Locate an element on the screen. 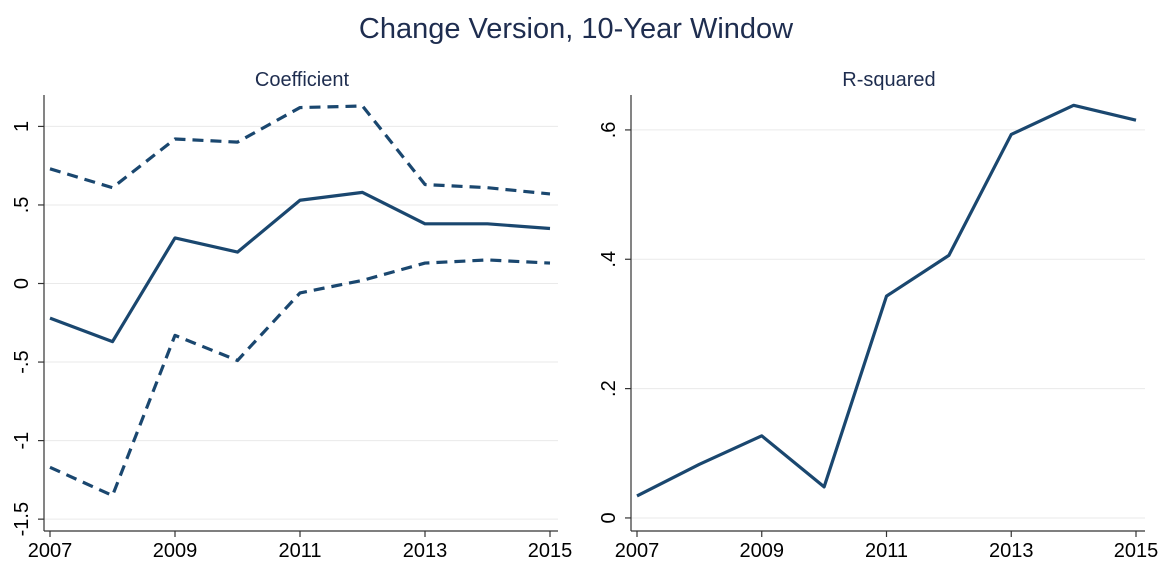 The width and height of the screenshot is (1171, 561). y-tick-label: .2 is located at coordinates (609, 388).